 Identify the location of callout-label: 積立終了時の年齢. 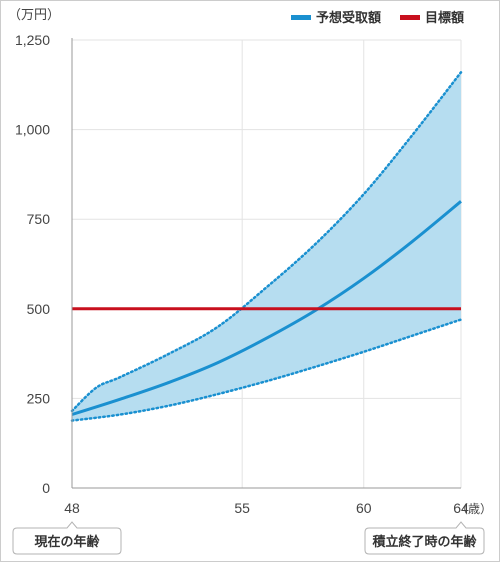
(424, 541).